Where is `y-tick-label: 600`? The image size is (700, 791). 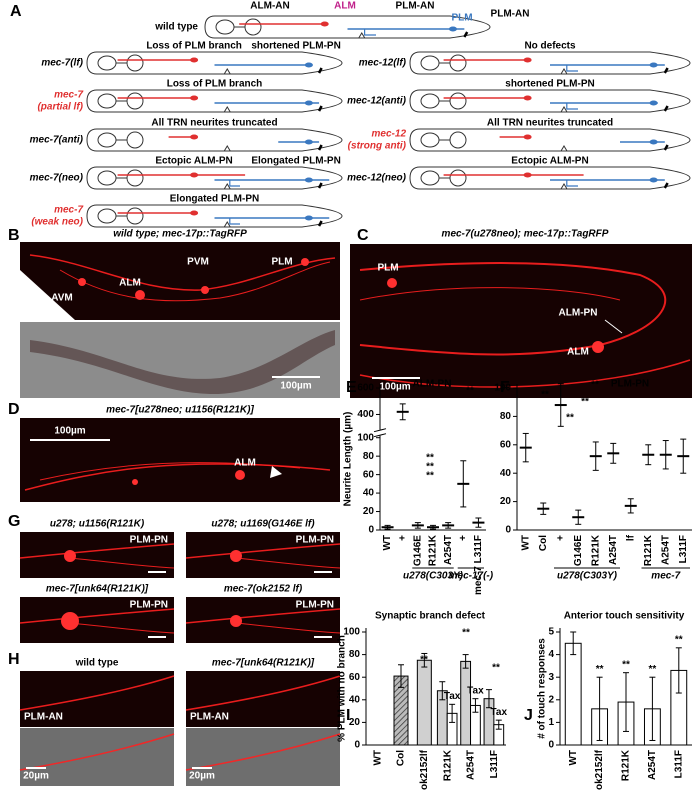
y-tick-label: 600 is located at coordinates (365, 388).